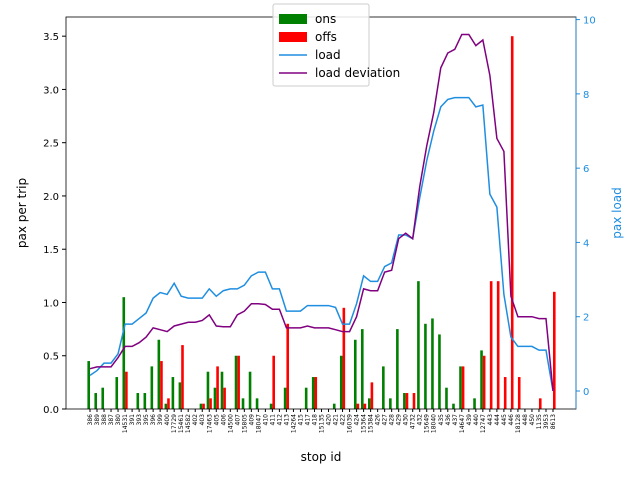  I want to click on x-tick-label: 445, so click(504, 420).